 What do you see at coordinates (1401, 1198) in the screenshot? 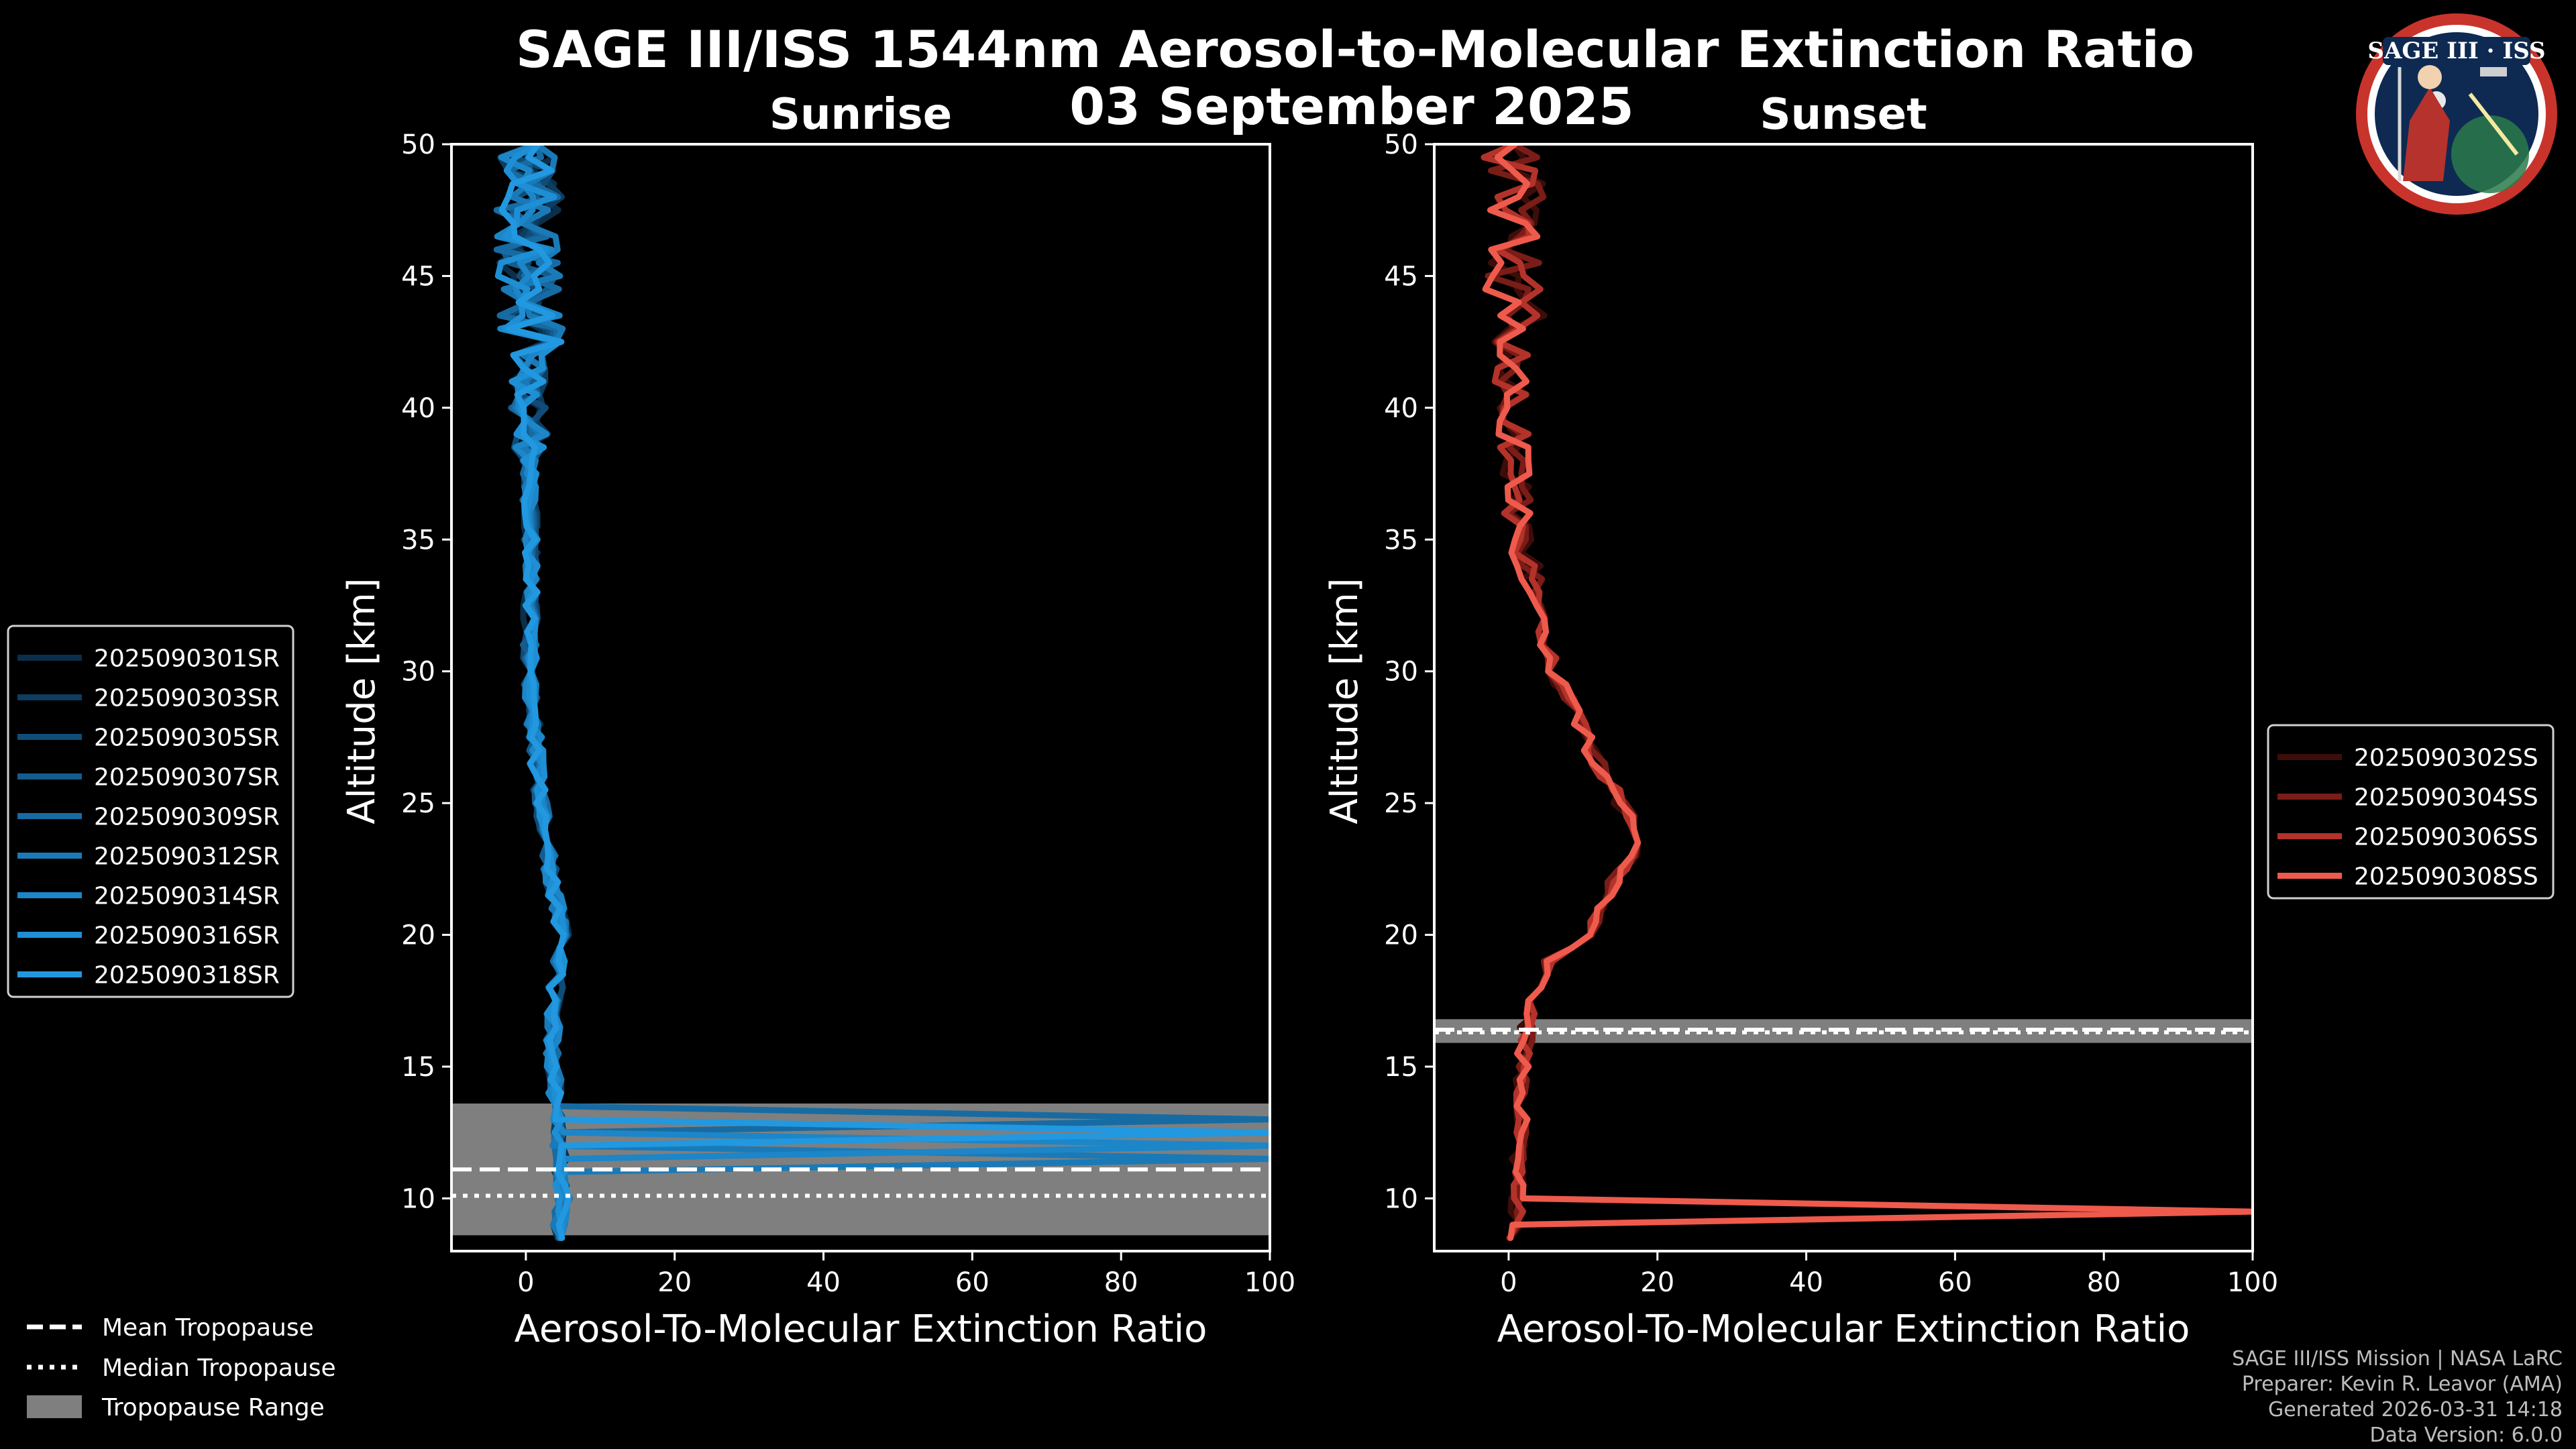
I see `sunset-ytick-label: 10` at bounding box center [1401, 1198].